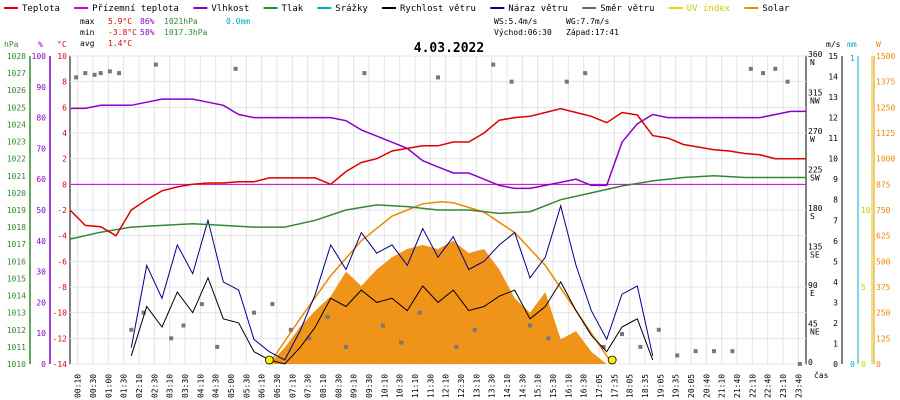 The image size is (900, 400). Describe the element at coordinates (230, 9) in the screenshot. I see `legend-label-2: Vlhkost` at that location.